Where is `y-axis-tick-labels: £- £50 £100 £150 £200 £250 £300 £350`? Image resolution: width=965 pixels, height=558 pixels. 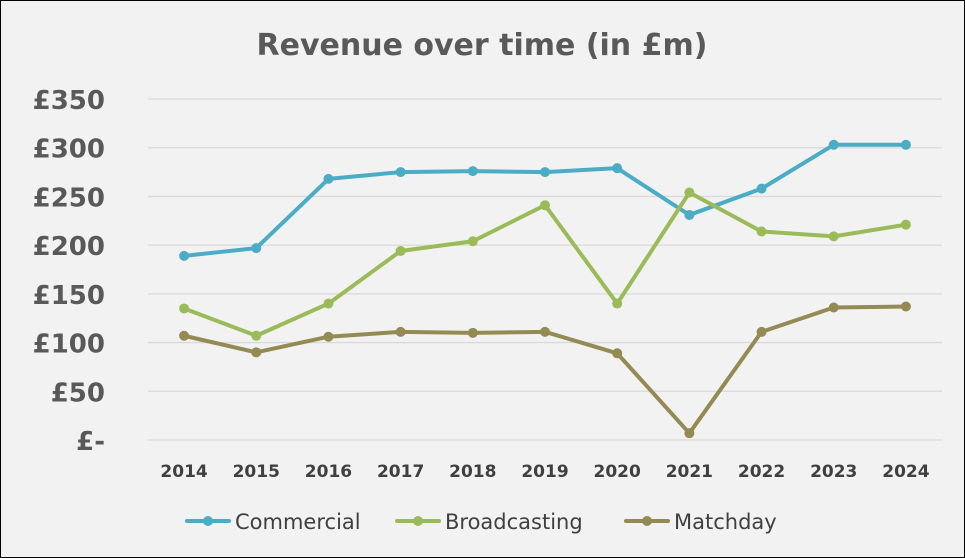
y-axis-tick-labels: £- £50 £100 £150 £200 £250 £300 £350 is located at coordinates (69, 271).